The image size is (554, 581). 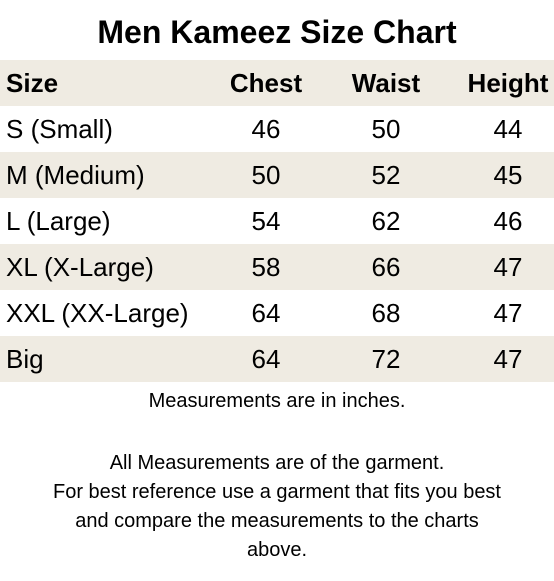 What do you see at coordinates (75, 175) in the screenshot?
I see `size-cell: M (Medium)` at bounding box center [75, 175].